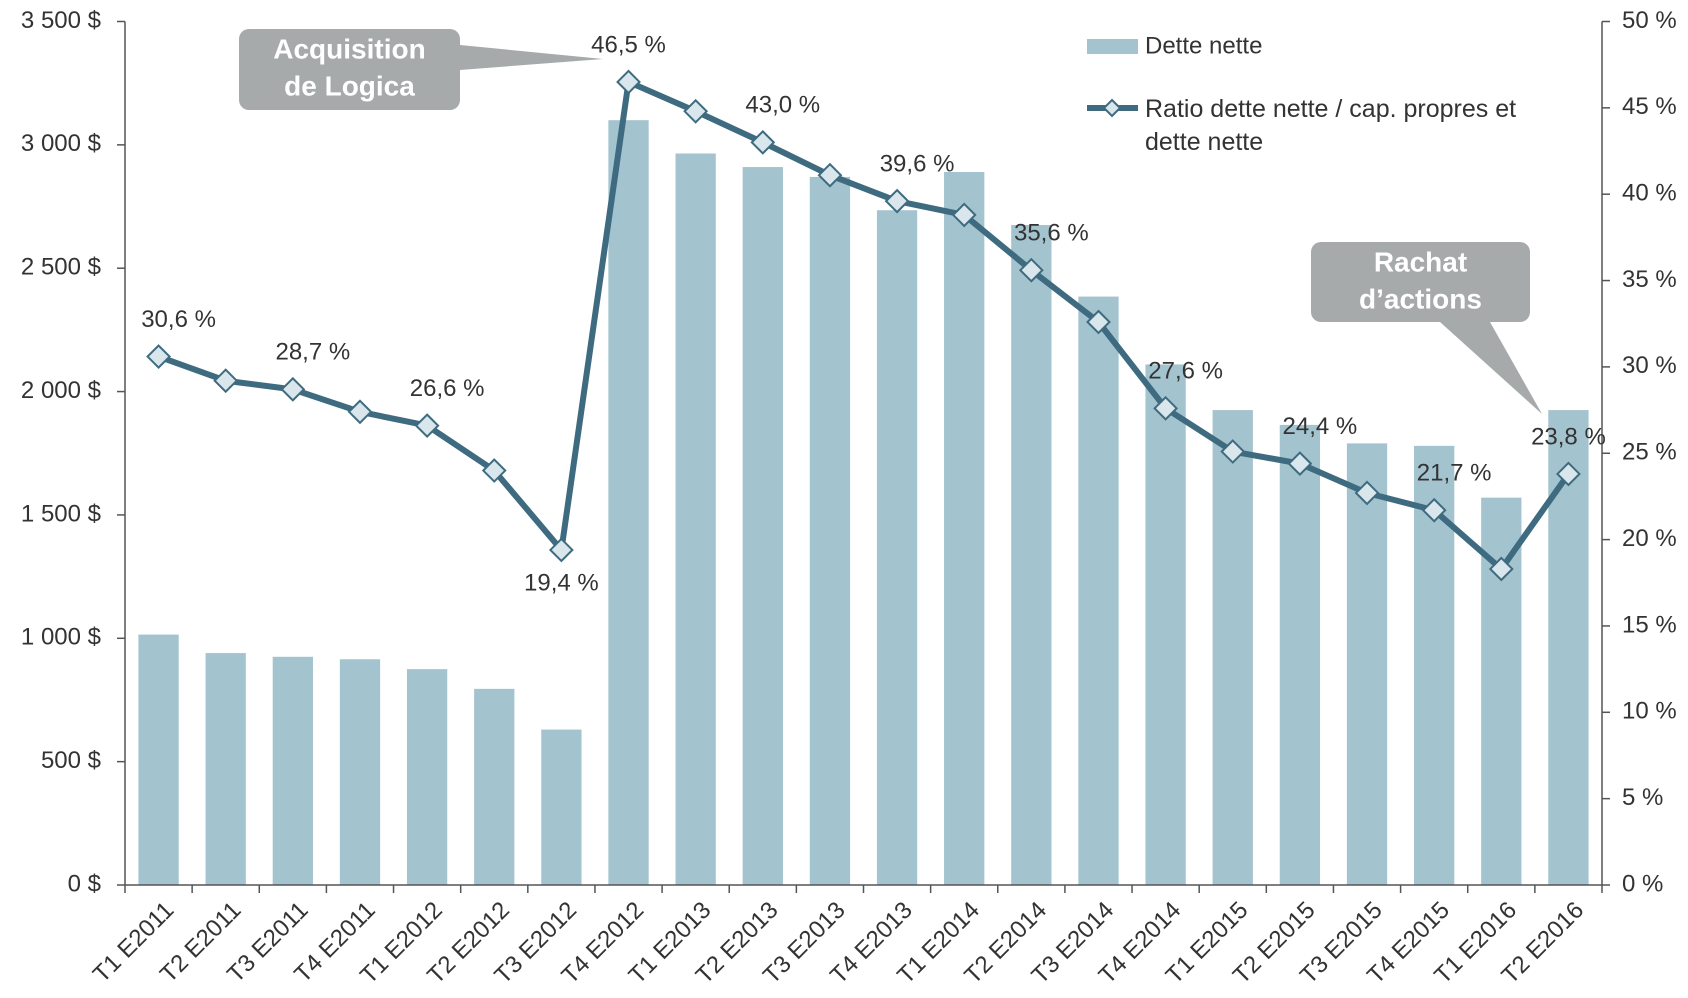  What do you see at coordinates (61, 143) in the screenshot?
I see `y-tick-label: 3 000 $` at bounding box center [61, 143].